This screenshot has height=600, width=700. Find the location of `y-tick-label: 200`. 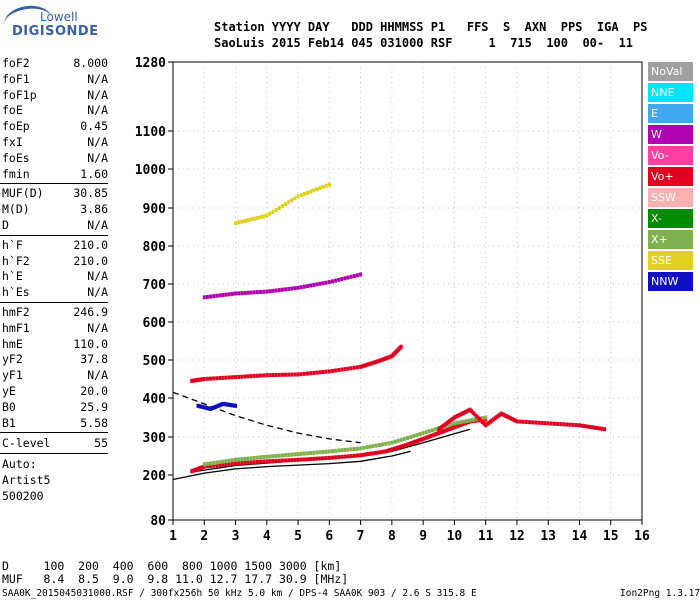

y-tick-label: 200 is located at coordinates (155, 476).